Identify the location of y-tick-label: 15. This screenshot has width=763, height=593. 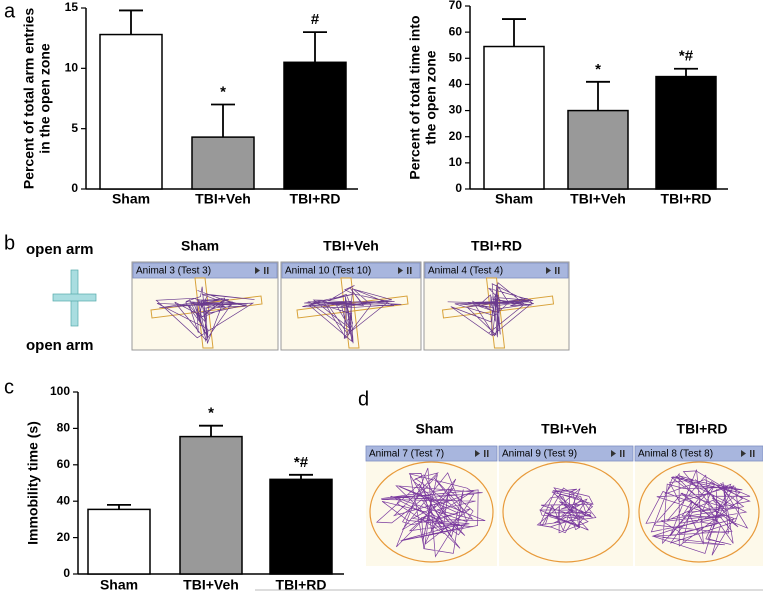
(72, 7).